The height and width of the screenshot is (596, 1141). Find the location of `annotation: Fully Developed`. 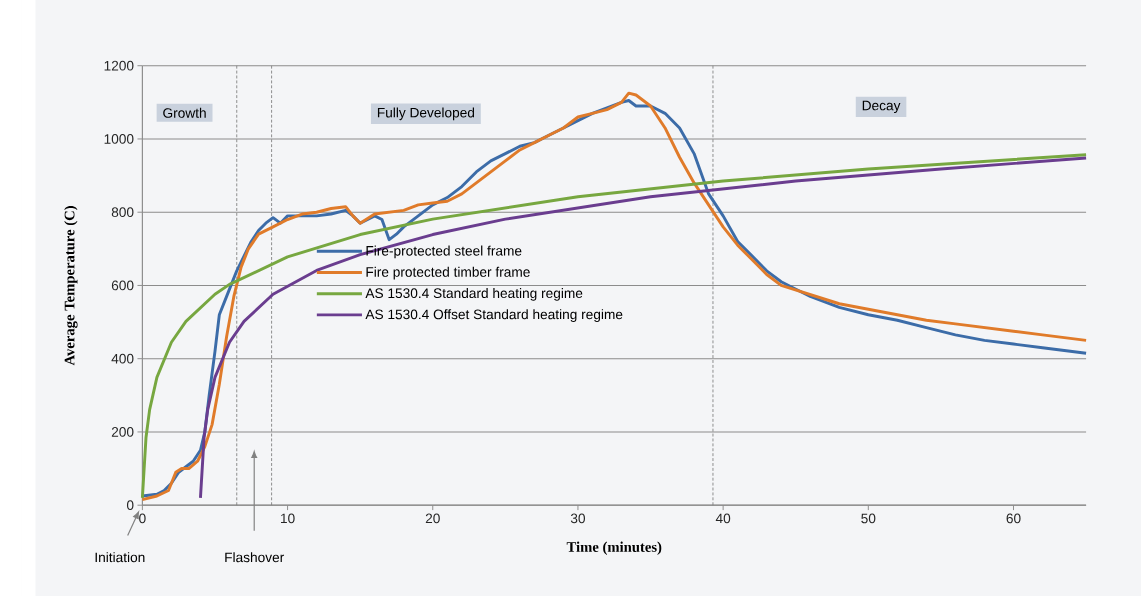

annotation: Fully Developed is located at coordinates (426, 113).